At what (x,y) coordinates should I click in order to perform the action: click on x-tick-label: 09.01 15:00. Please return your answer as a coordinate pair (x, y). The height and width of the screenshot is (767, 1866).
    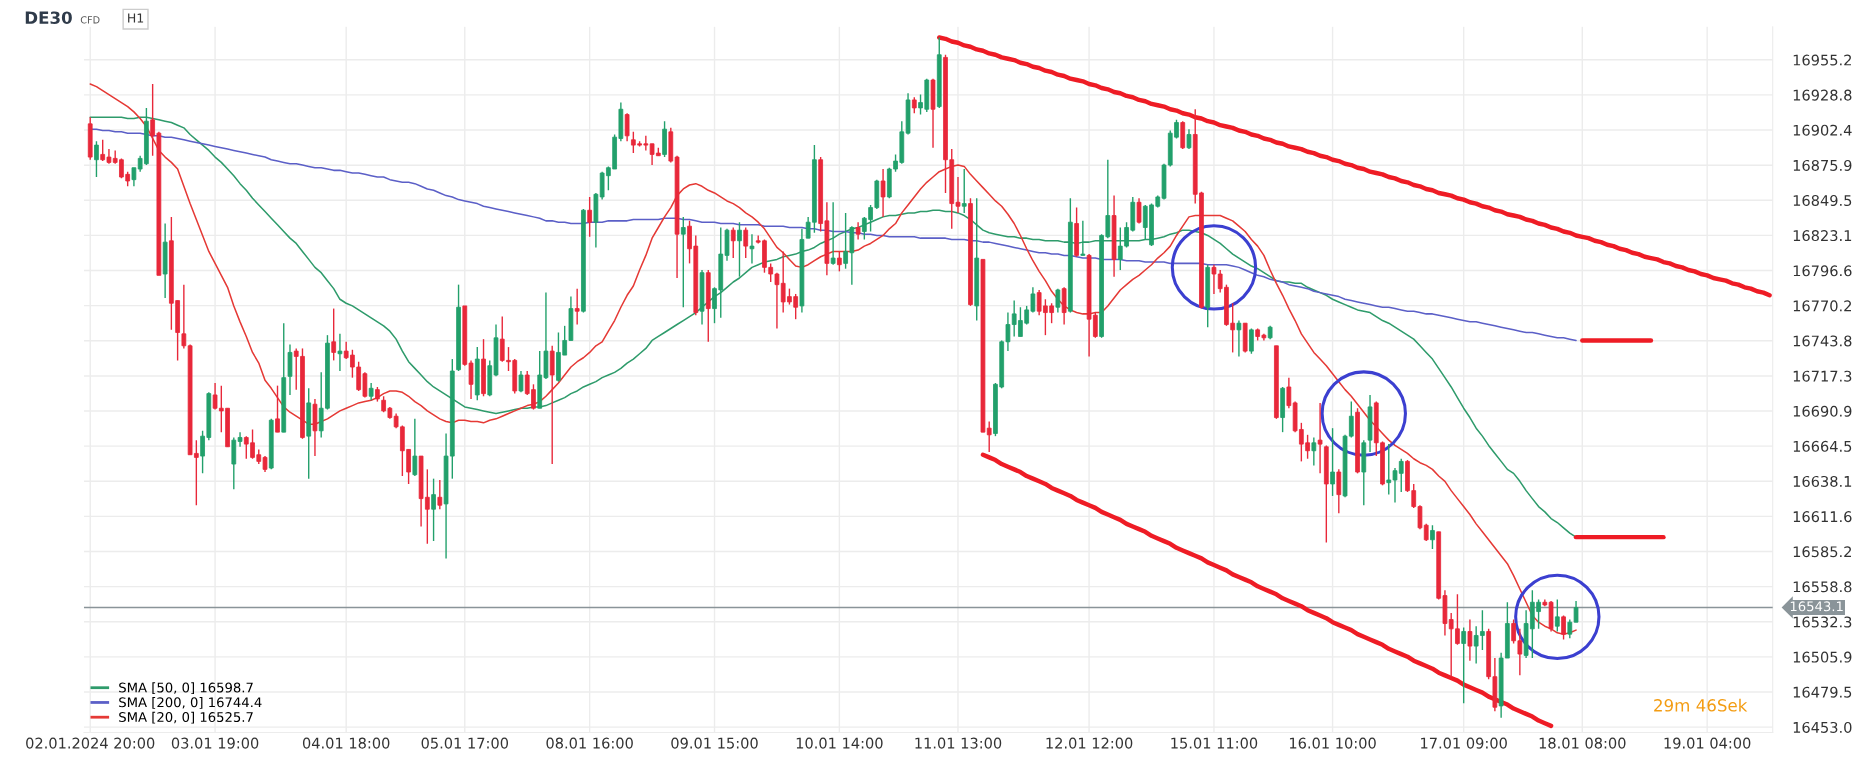
    Looking at the image, I should click on (714, 743).